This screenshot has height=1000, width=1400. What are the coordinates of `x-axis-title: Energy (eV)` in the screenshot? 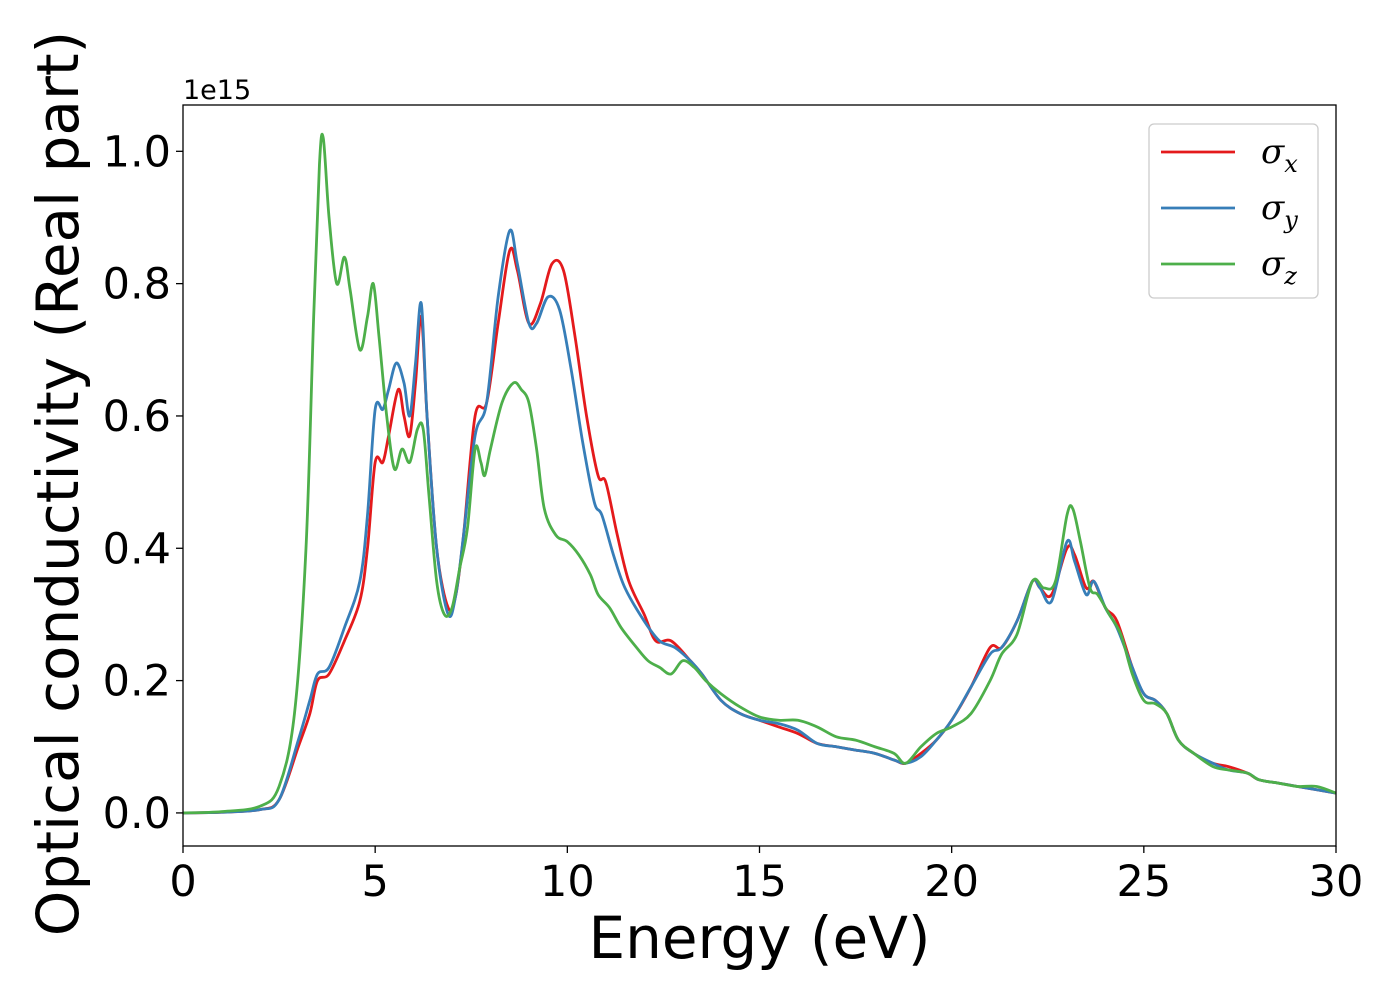 It's located at (759, 938).